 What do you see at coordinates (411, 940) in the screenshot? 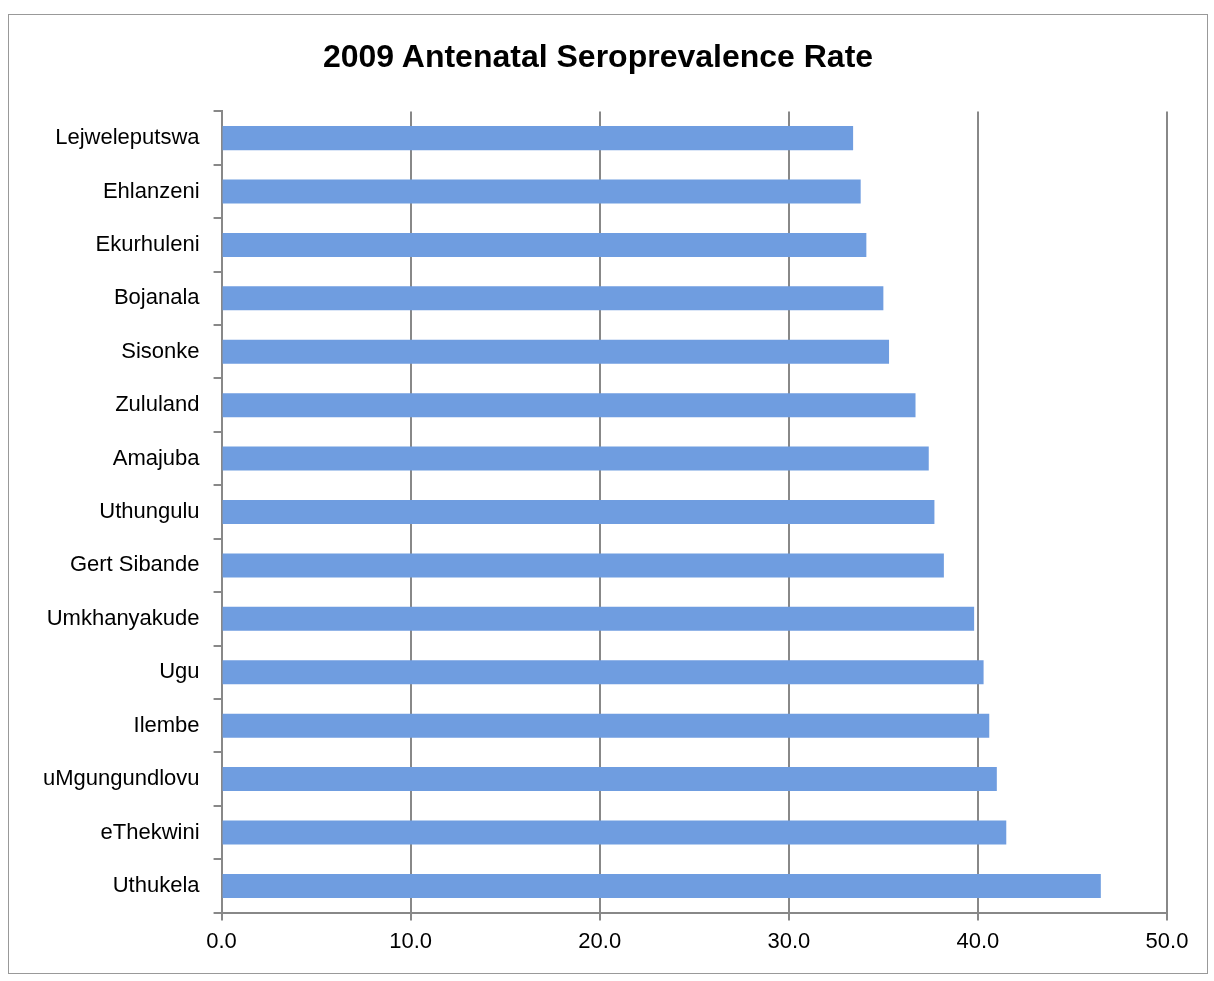
I see `x-tick-label: 10.0` at bounding box center [411, 940].